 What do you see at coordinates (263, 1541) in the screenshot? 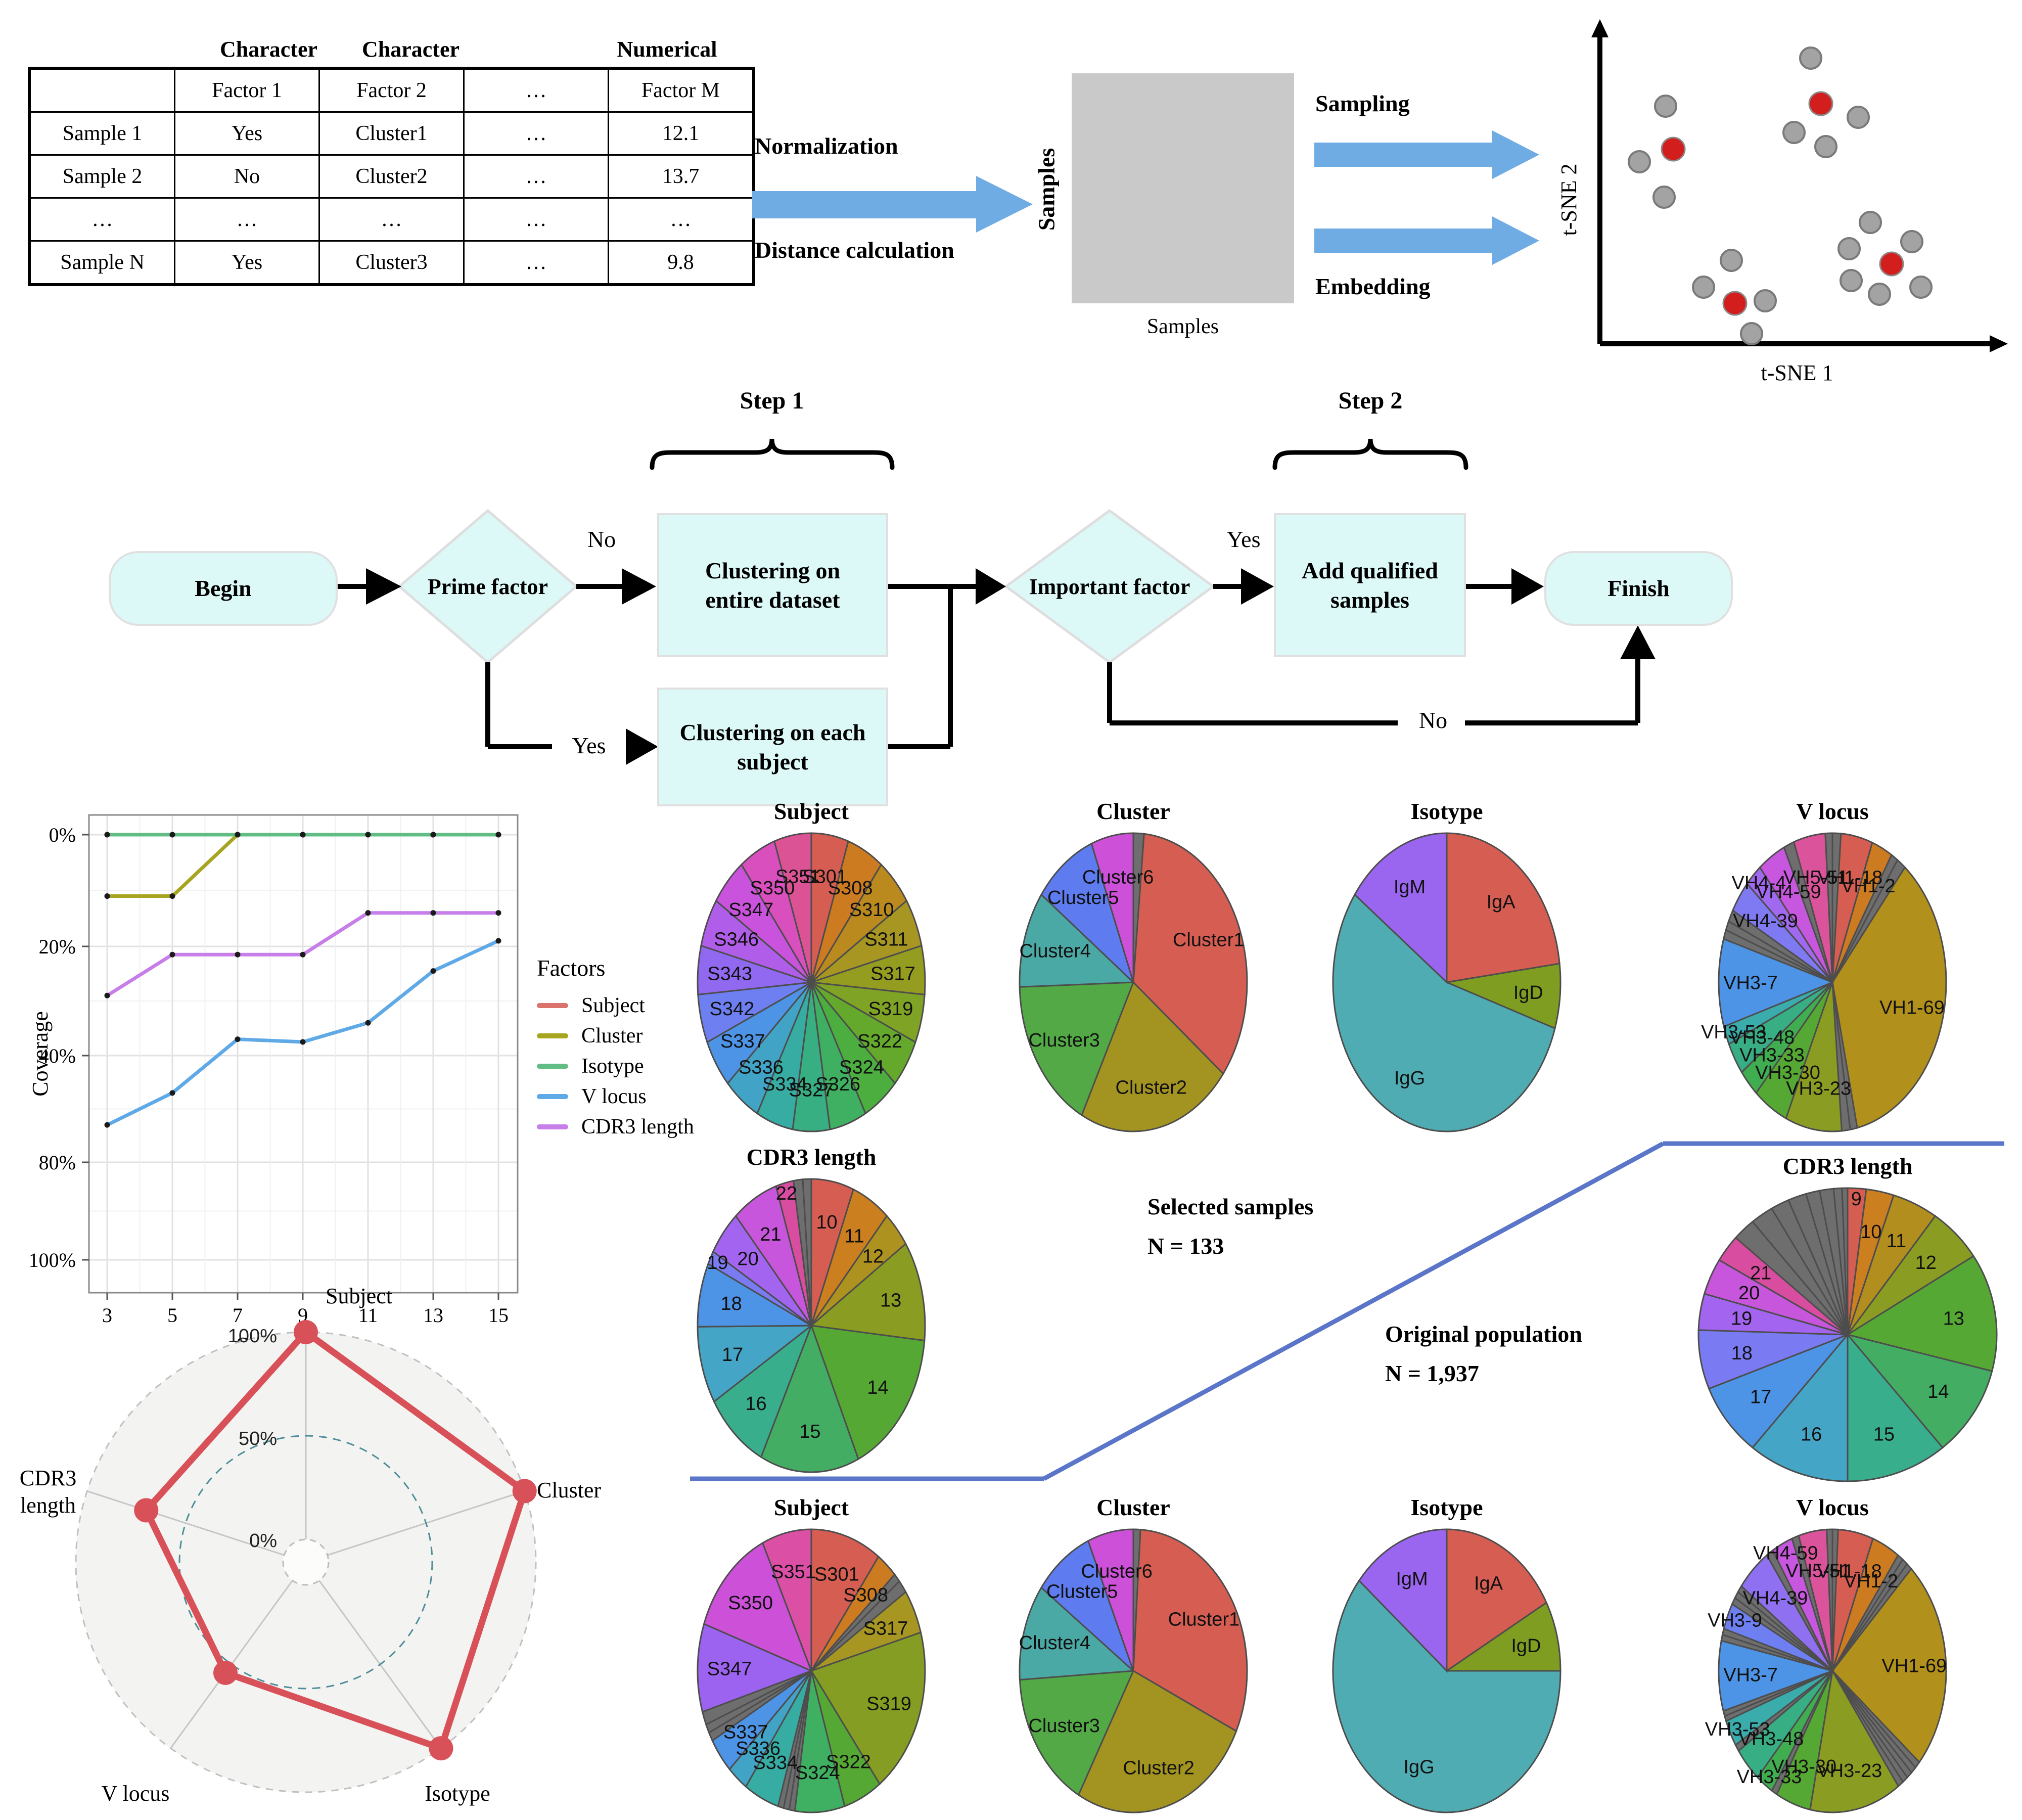
I see `svg-text: 0%` at bounding box center [263, 1541].